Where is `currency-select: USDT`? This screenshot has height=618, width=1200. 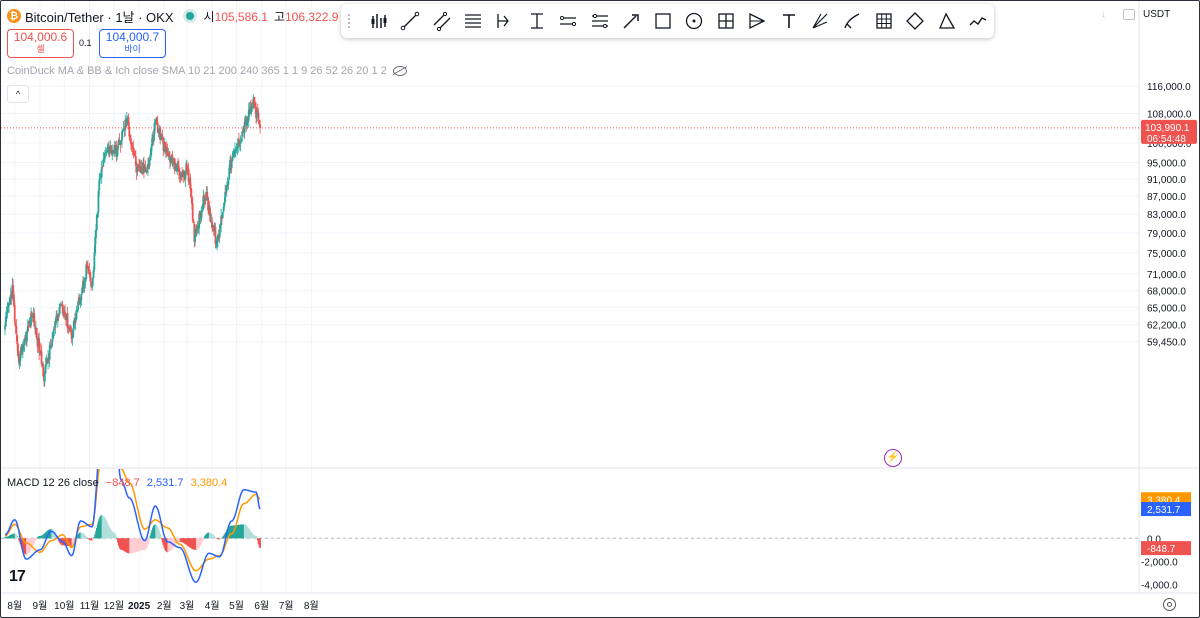 currency-select: USDT is located at coordinates (1157, 14).